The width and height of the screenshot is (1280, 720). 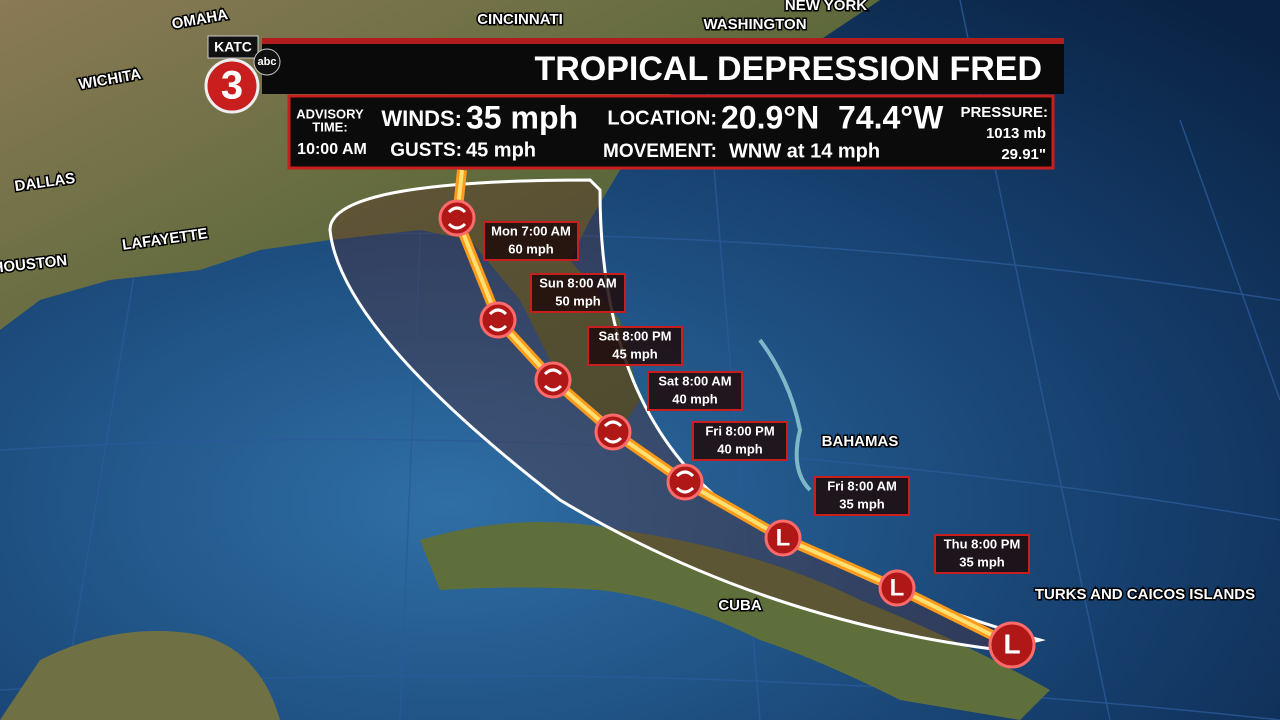 I want to click on gusts-label: GUSTS:, so click(x=426, y=150).